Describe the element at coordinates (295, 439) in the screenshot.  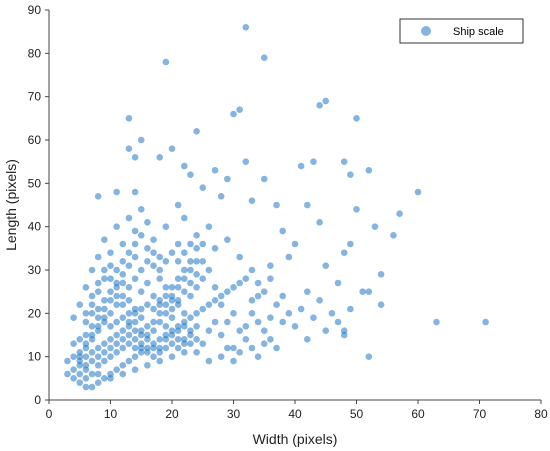
I see `x-axis-title: Width (pixels)` at that location.